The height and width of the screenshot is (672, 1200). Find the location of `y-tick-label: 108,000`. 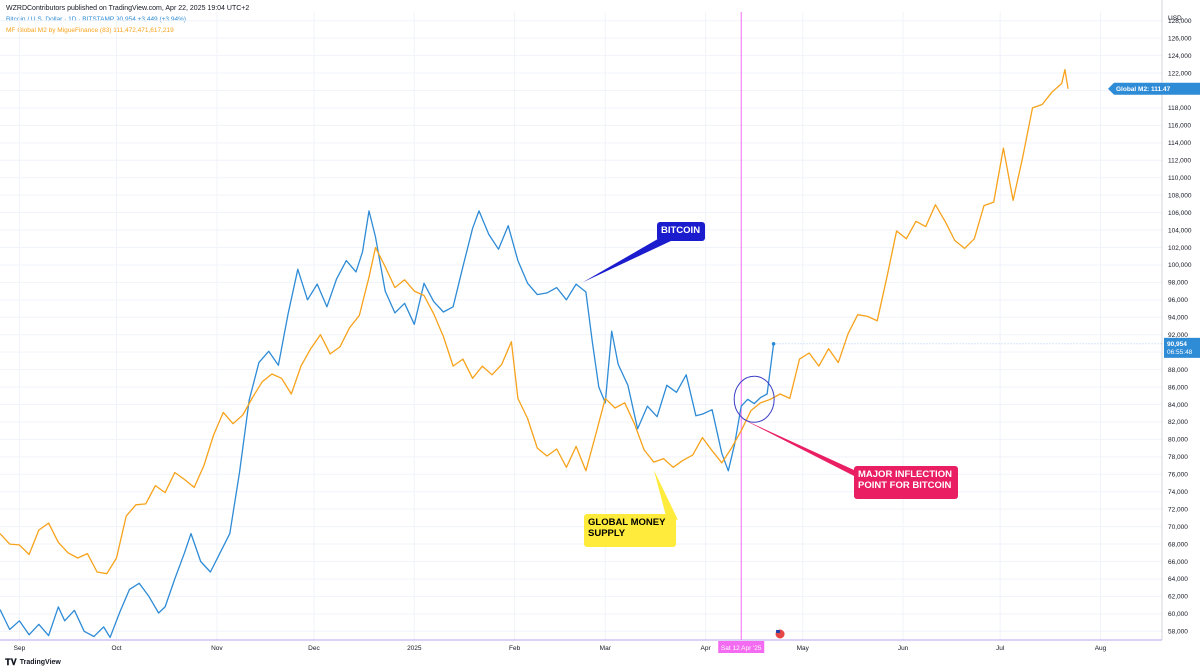

y-tick-label: 108,000 is located at coordinates (1180, 195).